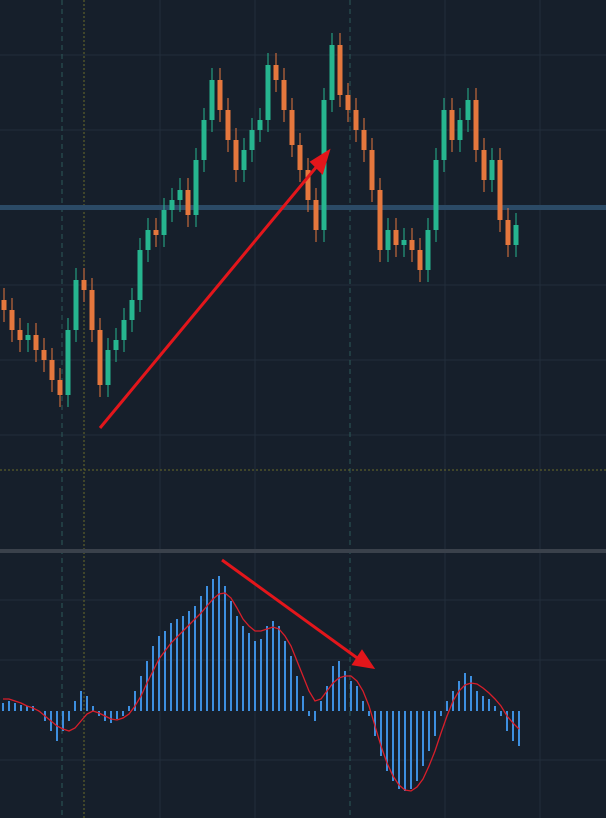 The height and width of the screenshot is (818, 606). Describe the element at coordinates (320, 161) in the screenshot. I see `arrow-head` at that location.